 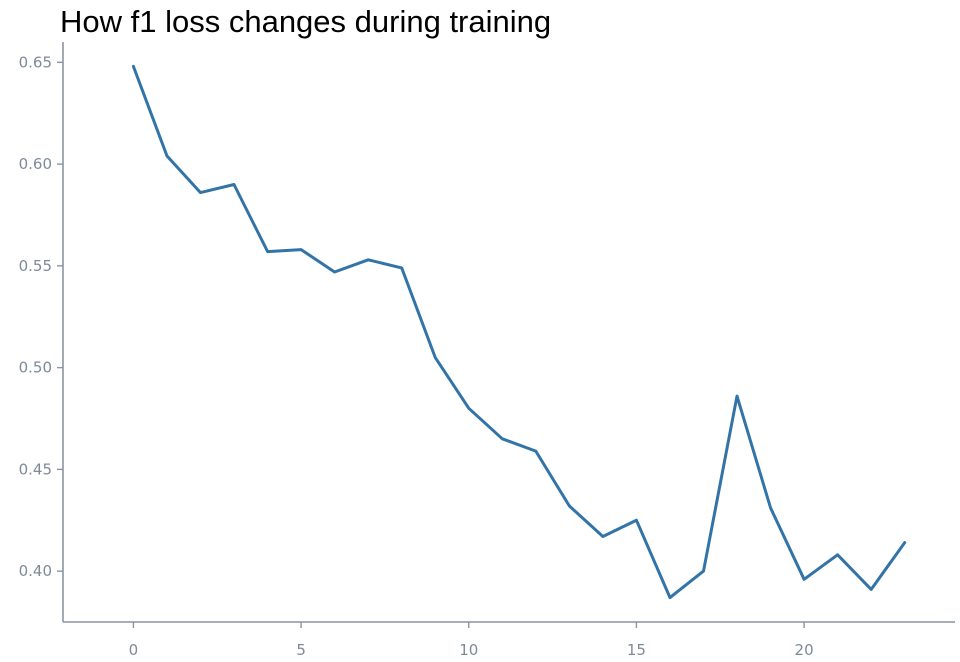 What do you see at coordinates (306, 21) in the screenshot?
I see `chart-title: How f1 loss changes during training` at bounding box center [306, 21].